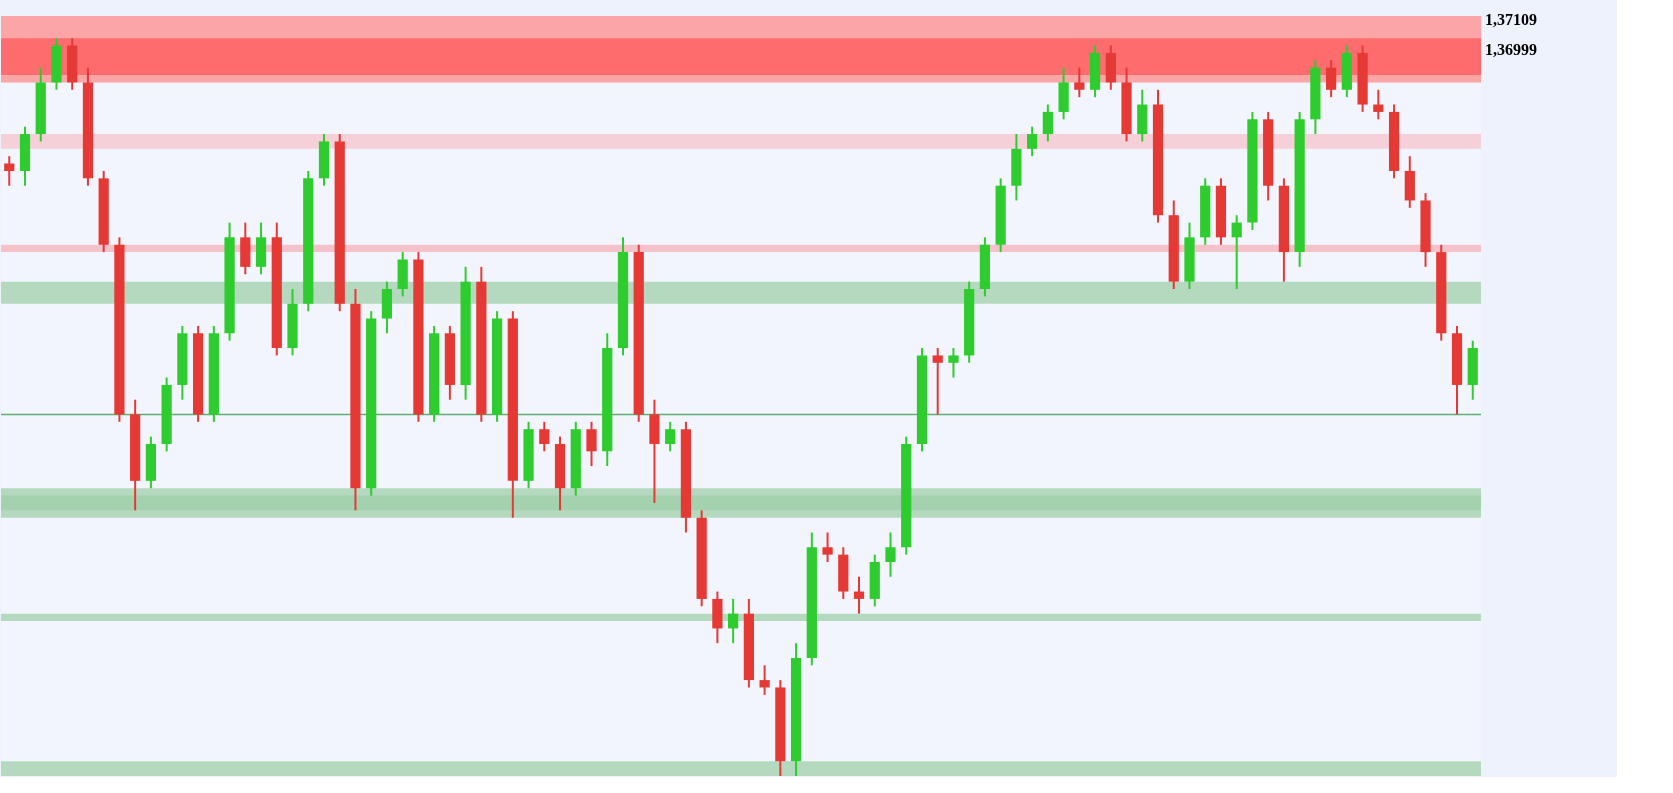 The width and height of the screenshot is (1673, 793). What do you see at coordinates (1511, 49) in the screenshot?
I see `text: 1,36999` at bounding box center [1511, 49].